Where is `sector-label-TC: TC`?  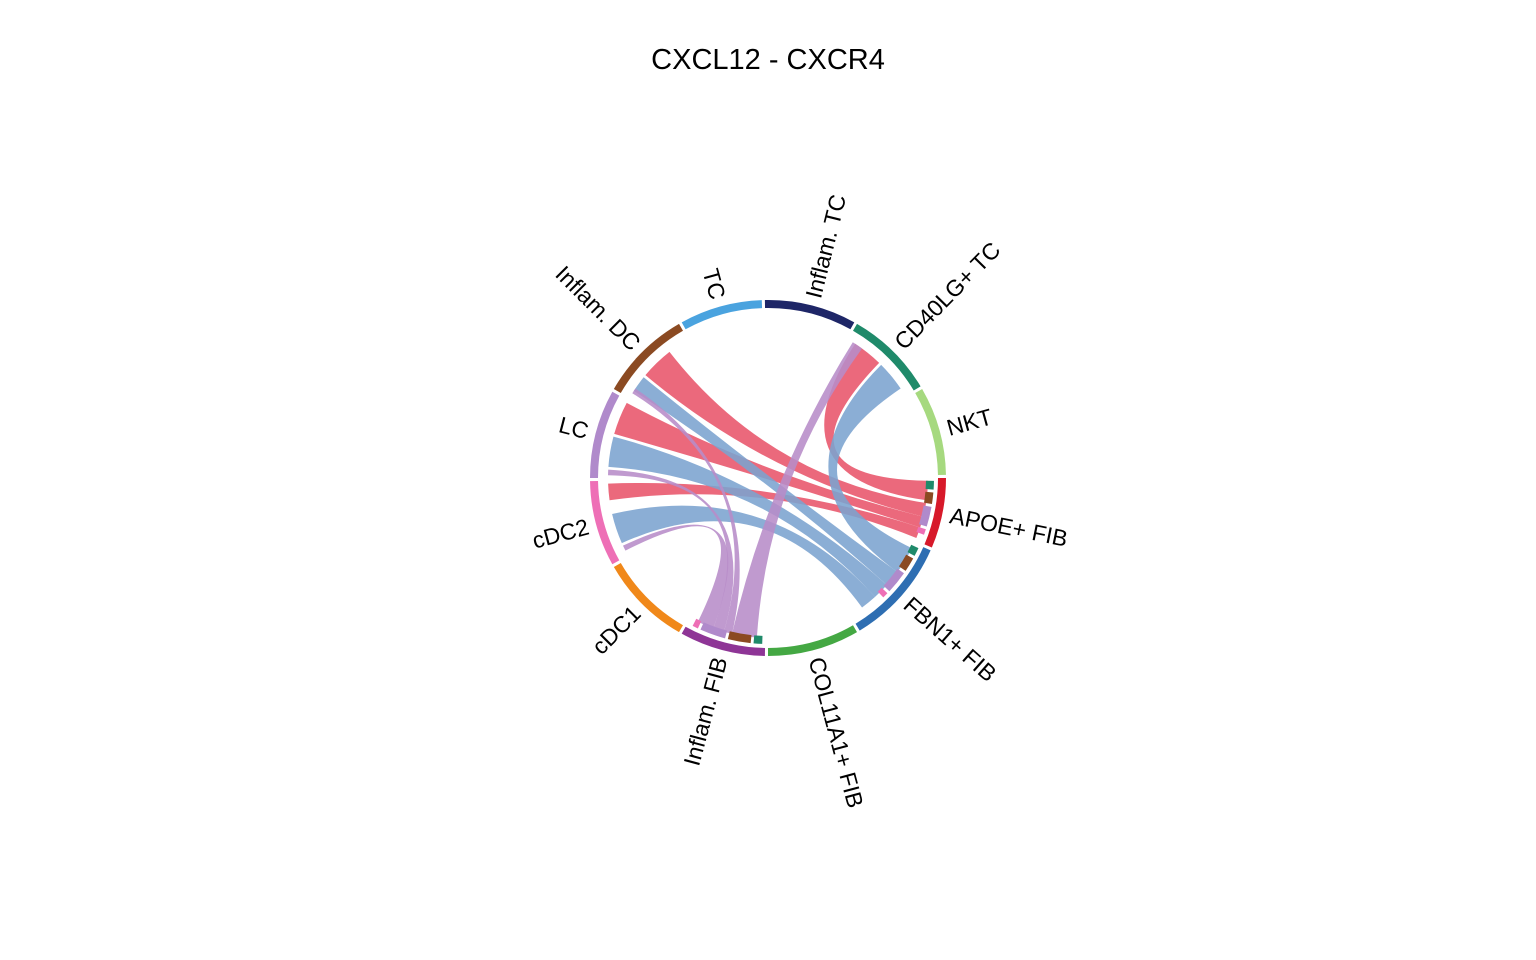 sector-label-TC: TC is located at coordinates (714, 284).